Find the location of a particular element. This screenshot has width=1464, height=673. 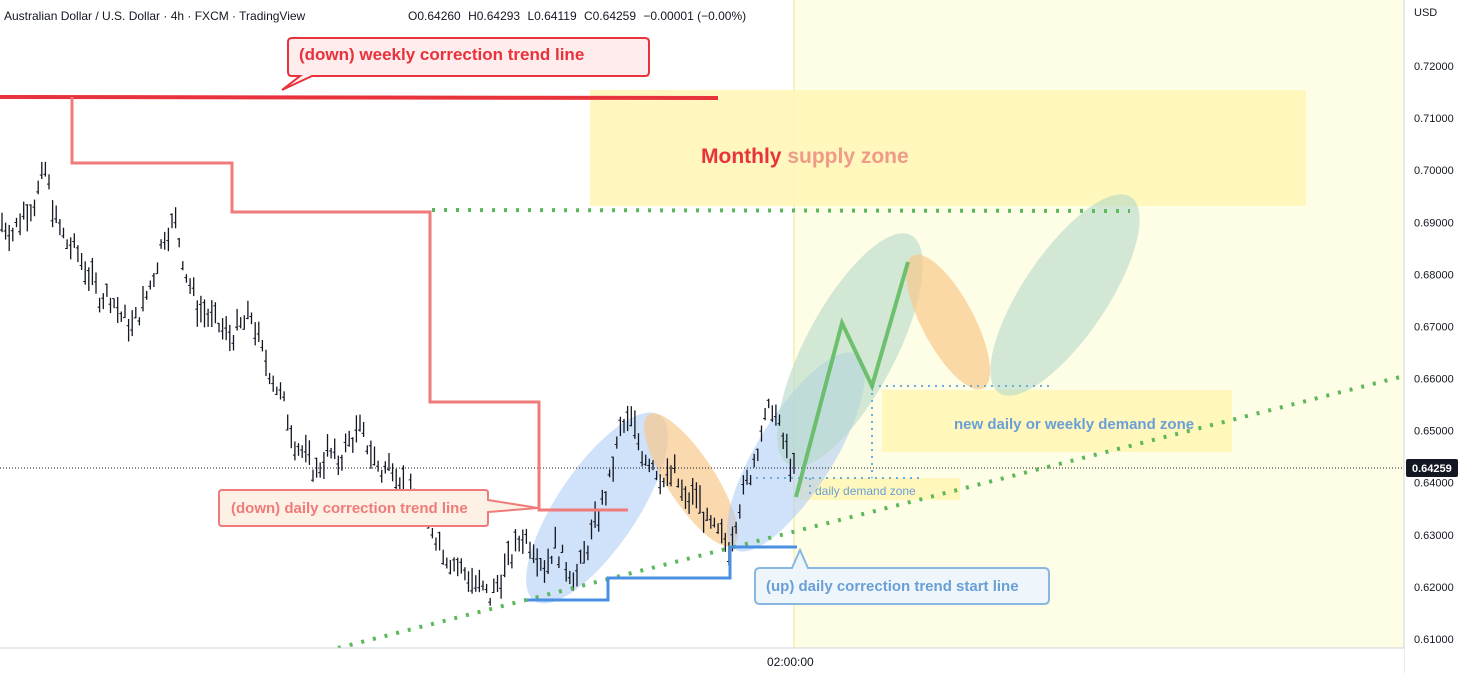

up-correction-steps is located at coordinates (662, 573).